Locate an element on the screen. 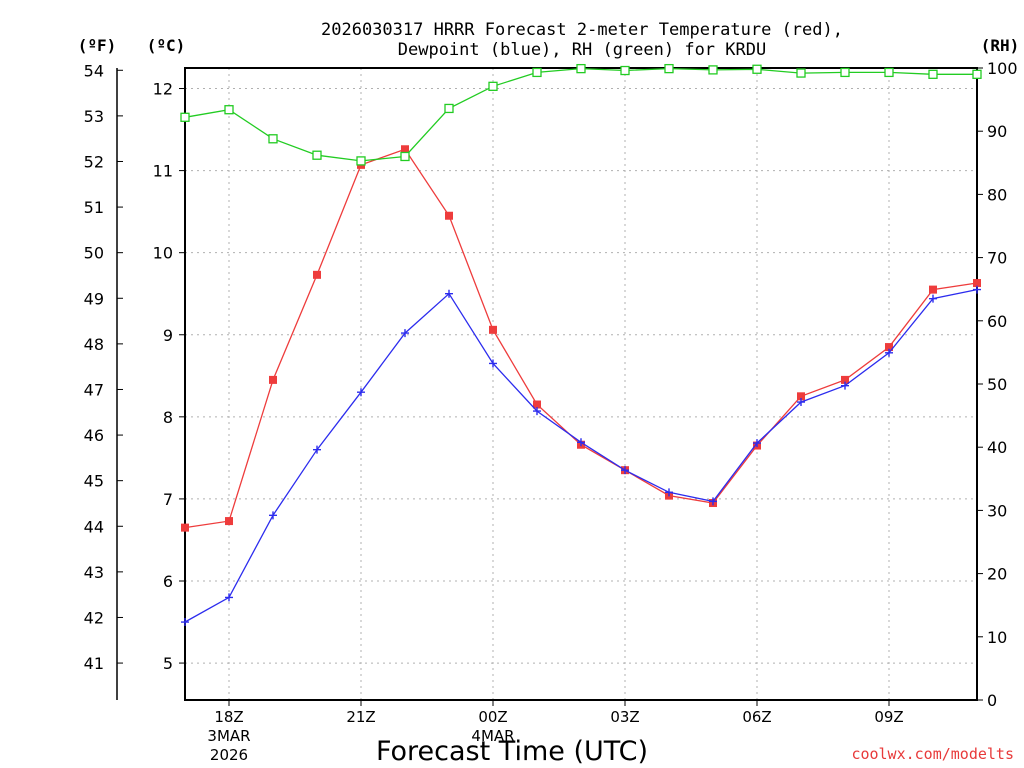  site-credit: coolwx.com/modelts is located at coordinates (932, 754).